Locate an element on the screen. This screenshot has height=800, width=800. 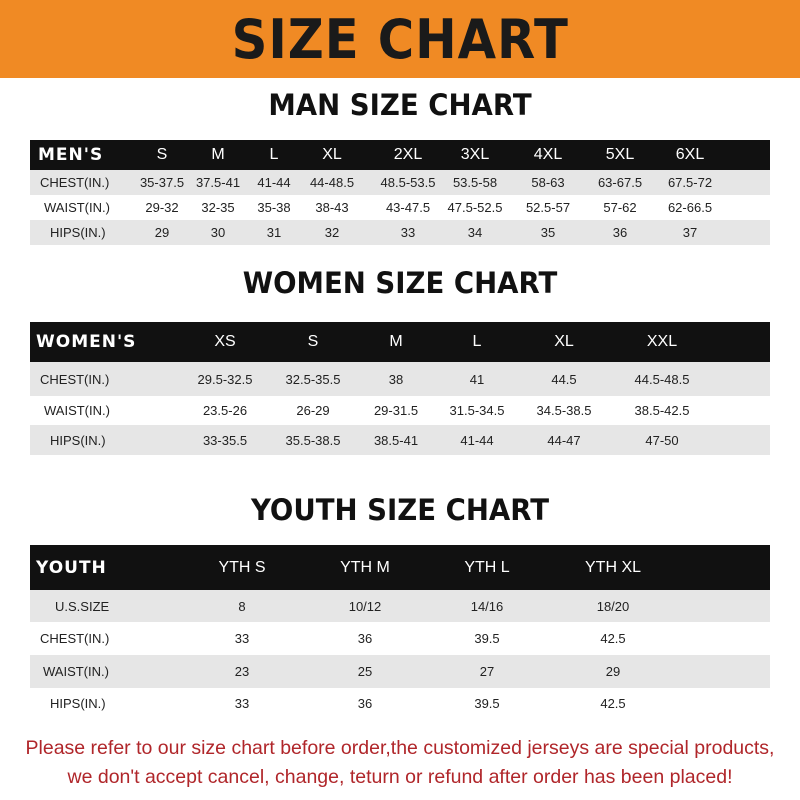
table-cell: 43-47.5 is located at coordinates (408, 207).